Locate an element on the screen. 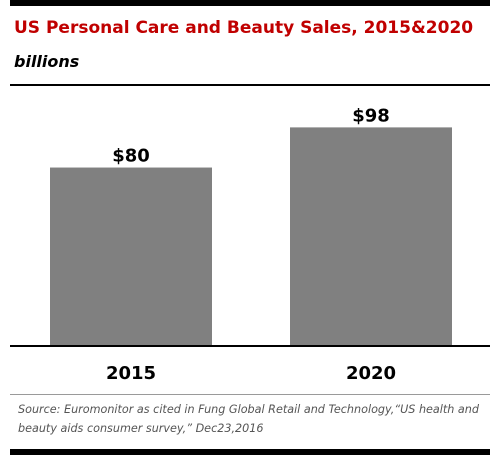 Image resolution: width=500 pixels, height=459 pixels. value-label-2015: $80 is located at coordinates (131, 156).